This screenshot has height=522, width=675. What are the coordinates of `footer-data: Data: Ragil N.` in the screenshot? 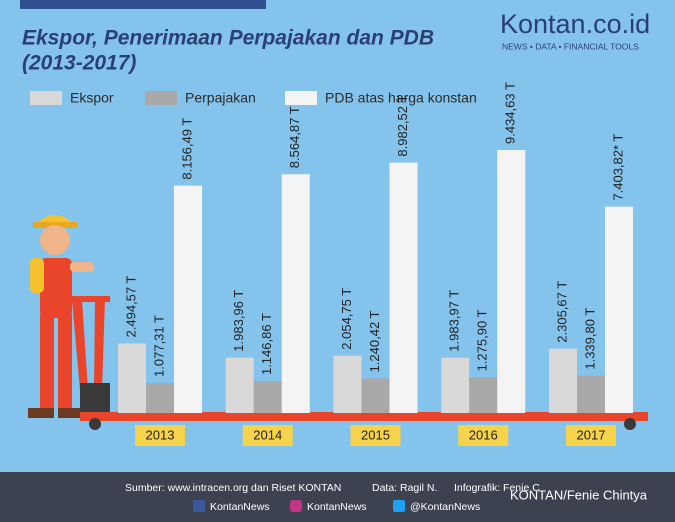 It's located at (404, 488).